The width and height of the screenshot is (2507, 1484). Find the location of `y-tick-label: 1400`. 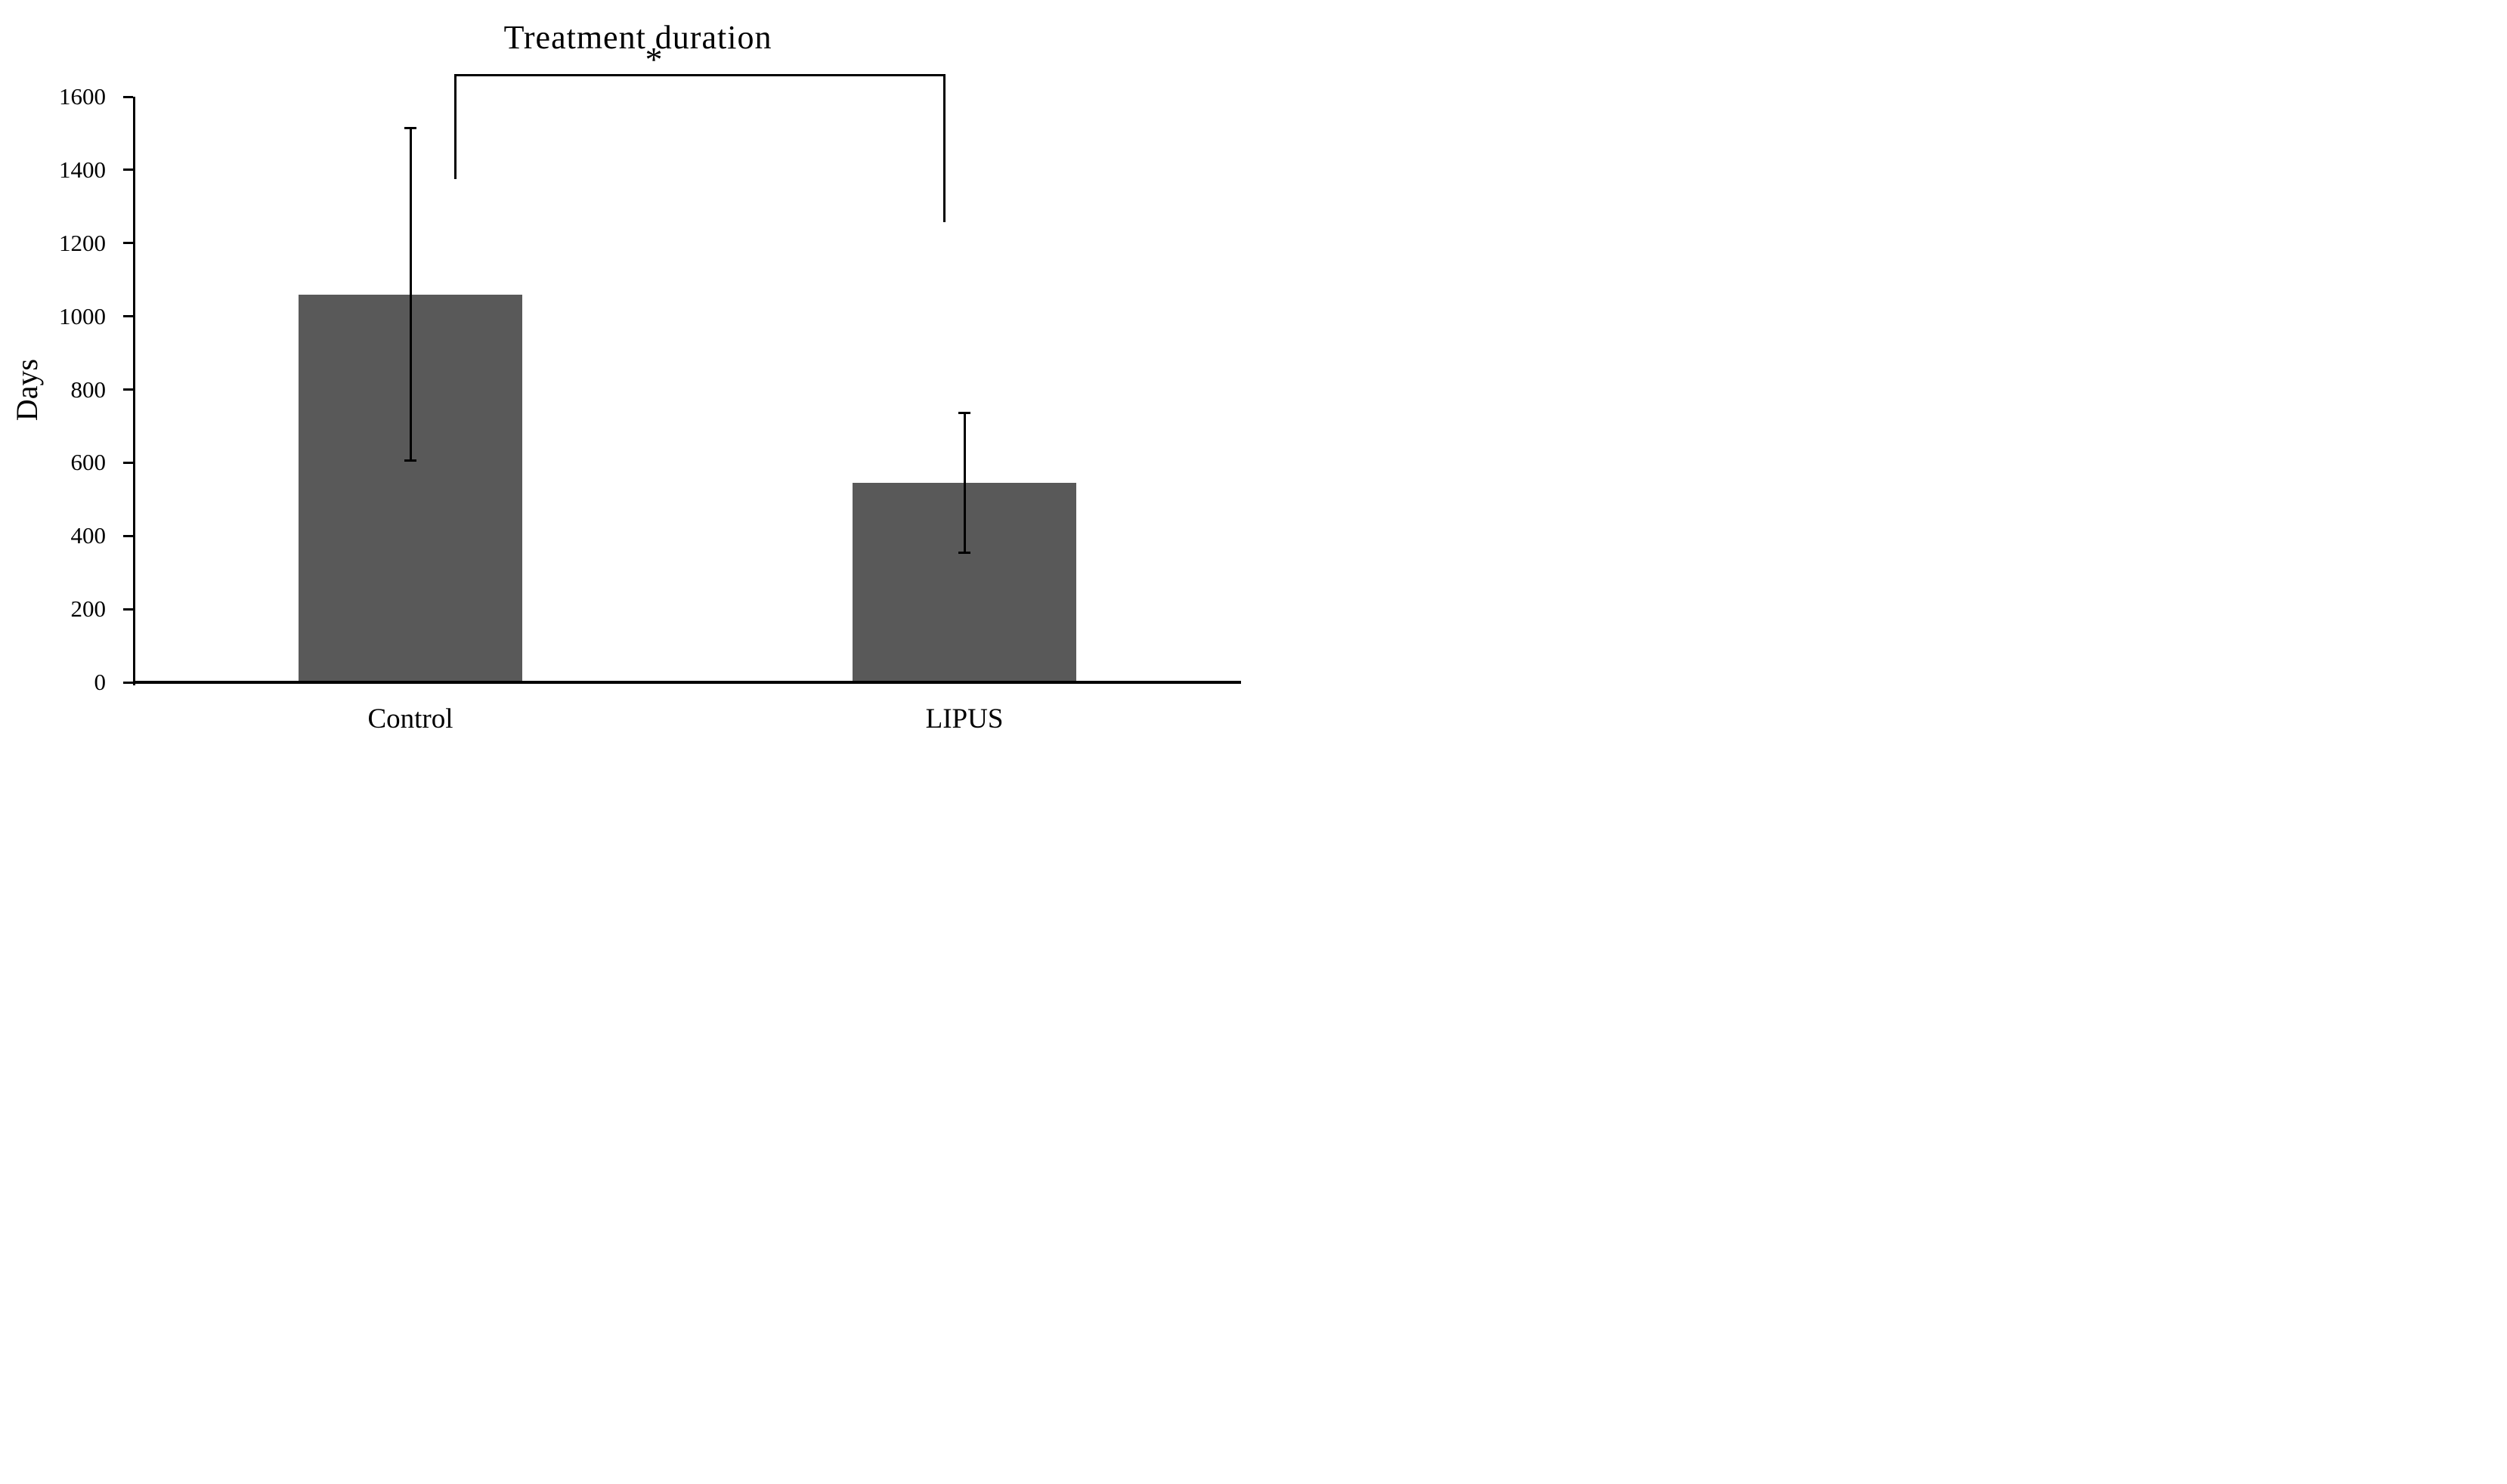

y-tick-label: 1400 is located at coordinates (83, 169).